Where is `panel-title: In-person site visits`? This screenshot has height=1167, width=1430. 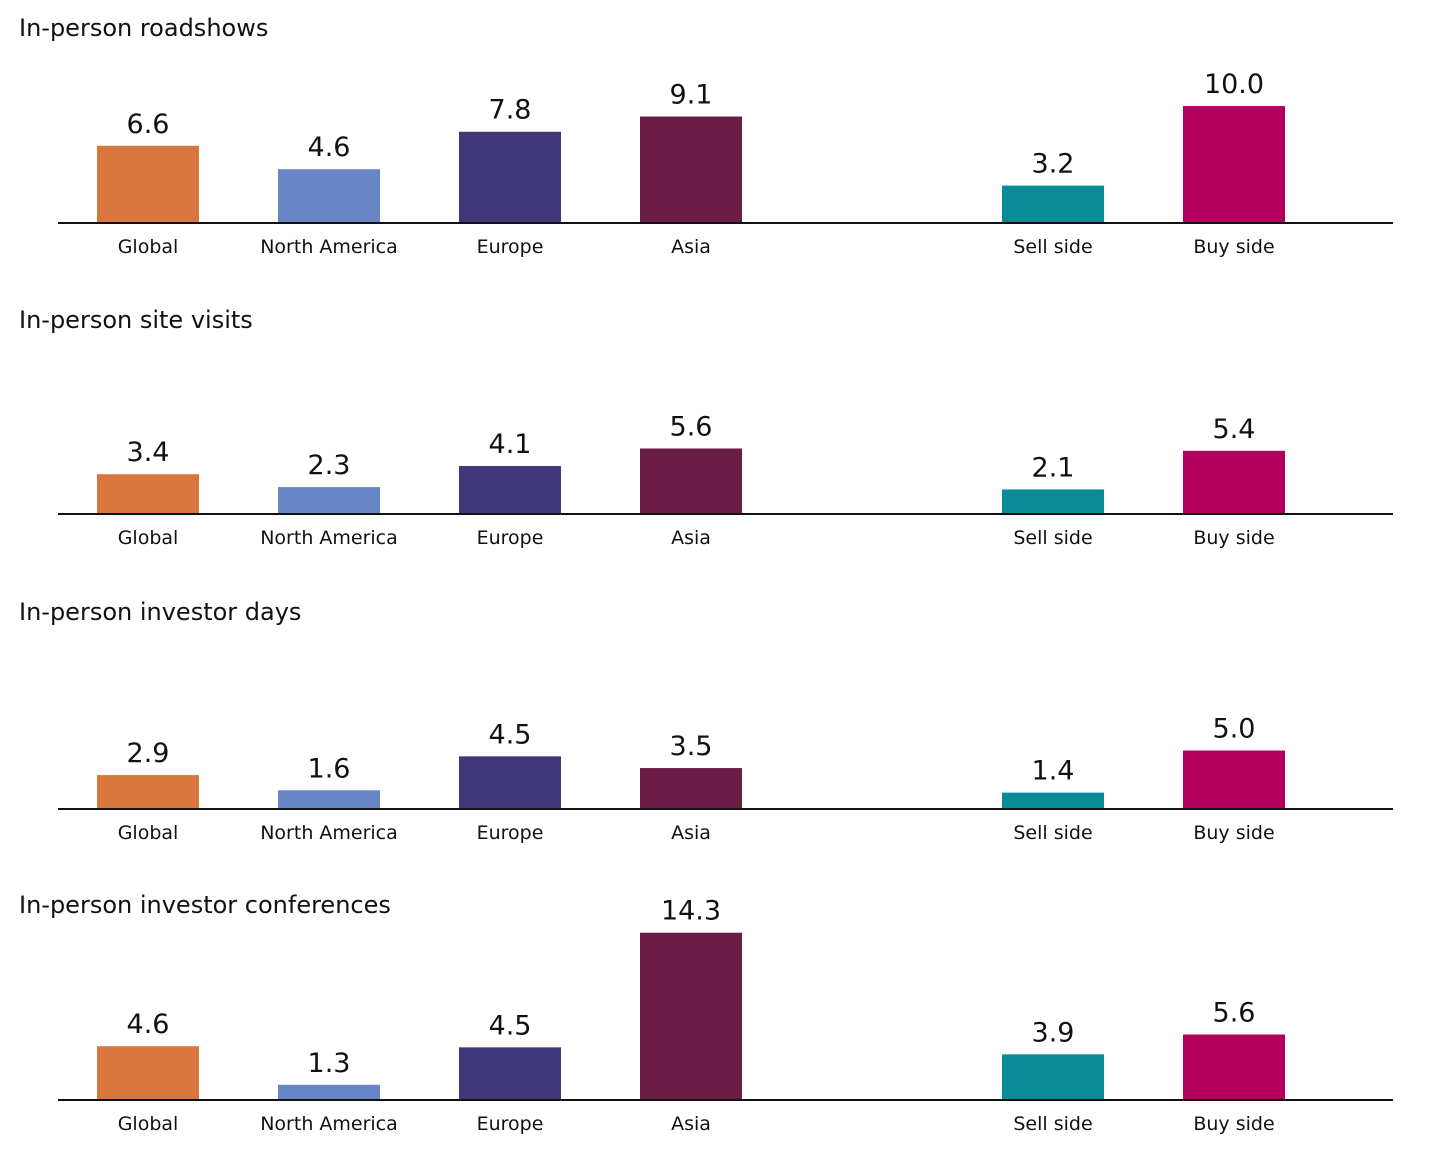
panel-title: In-person site visits is located at coordinates (136, 320).